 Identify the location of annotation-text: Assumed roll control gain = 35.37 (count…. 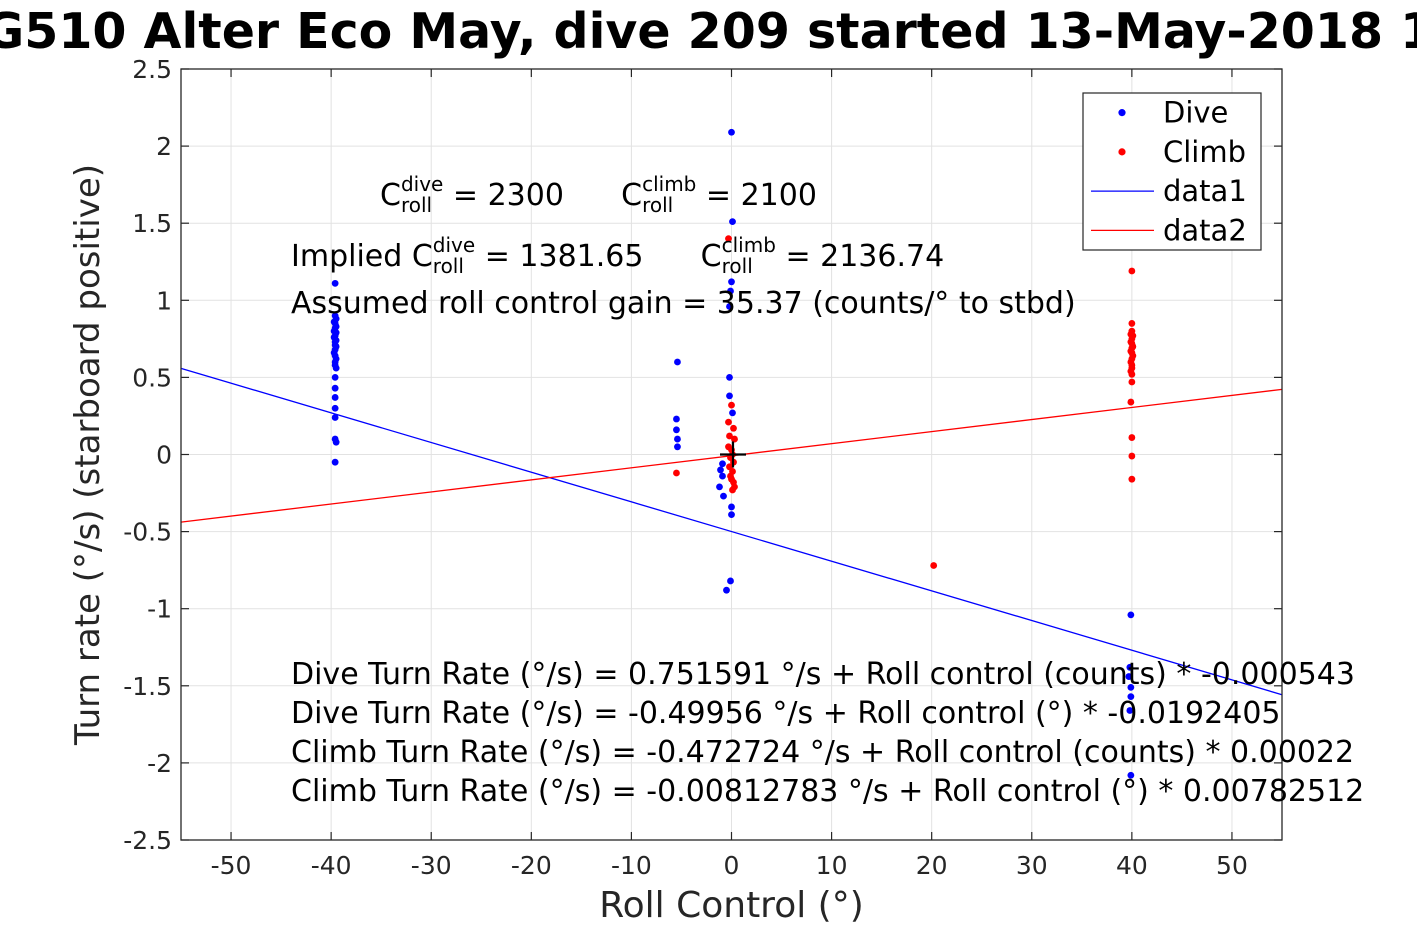
(683, 303).